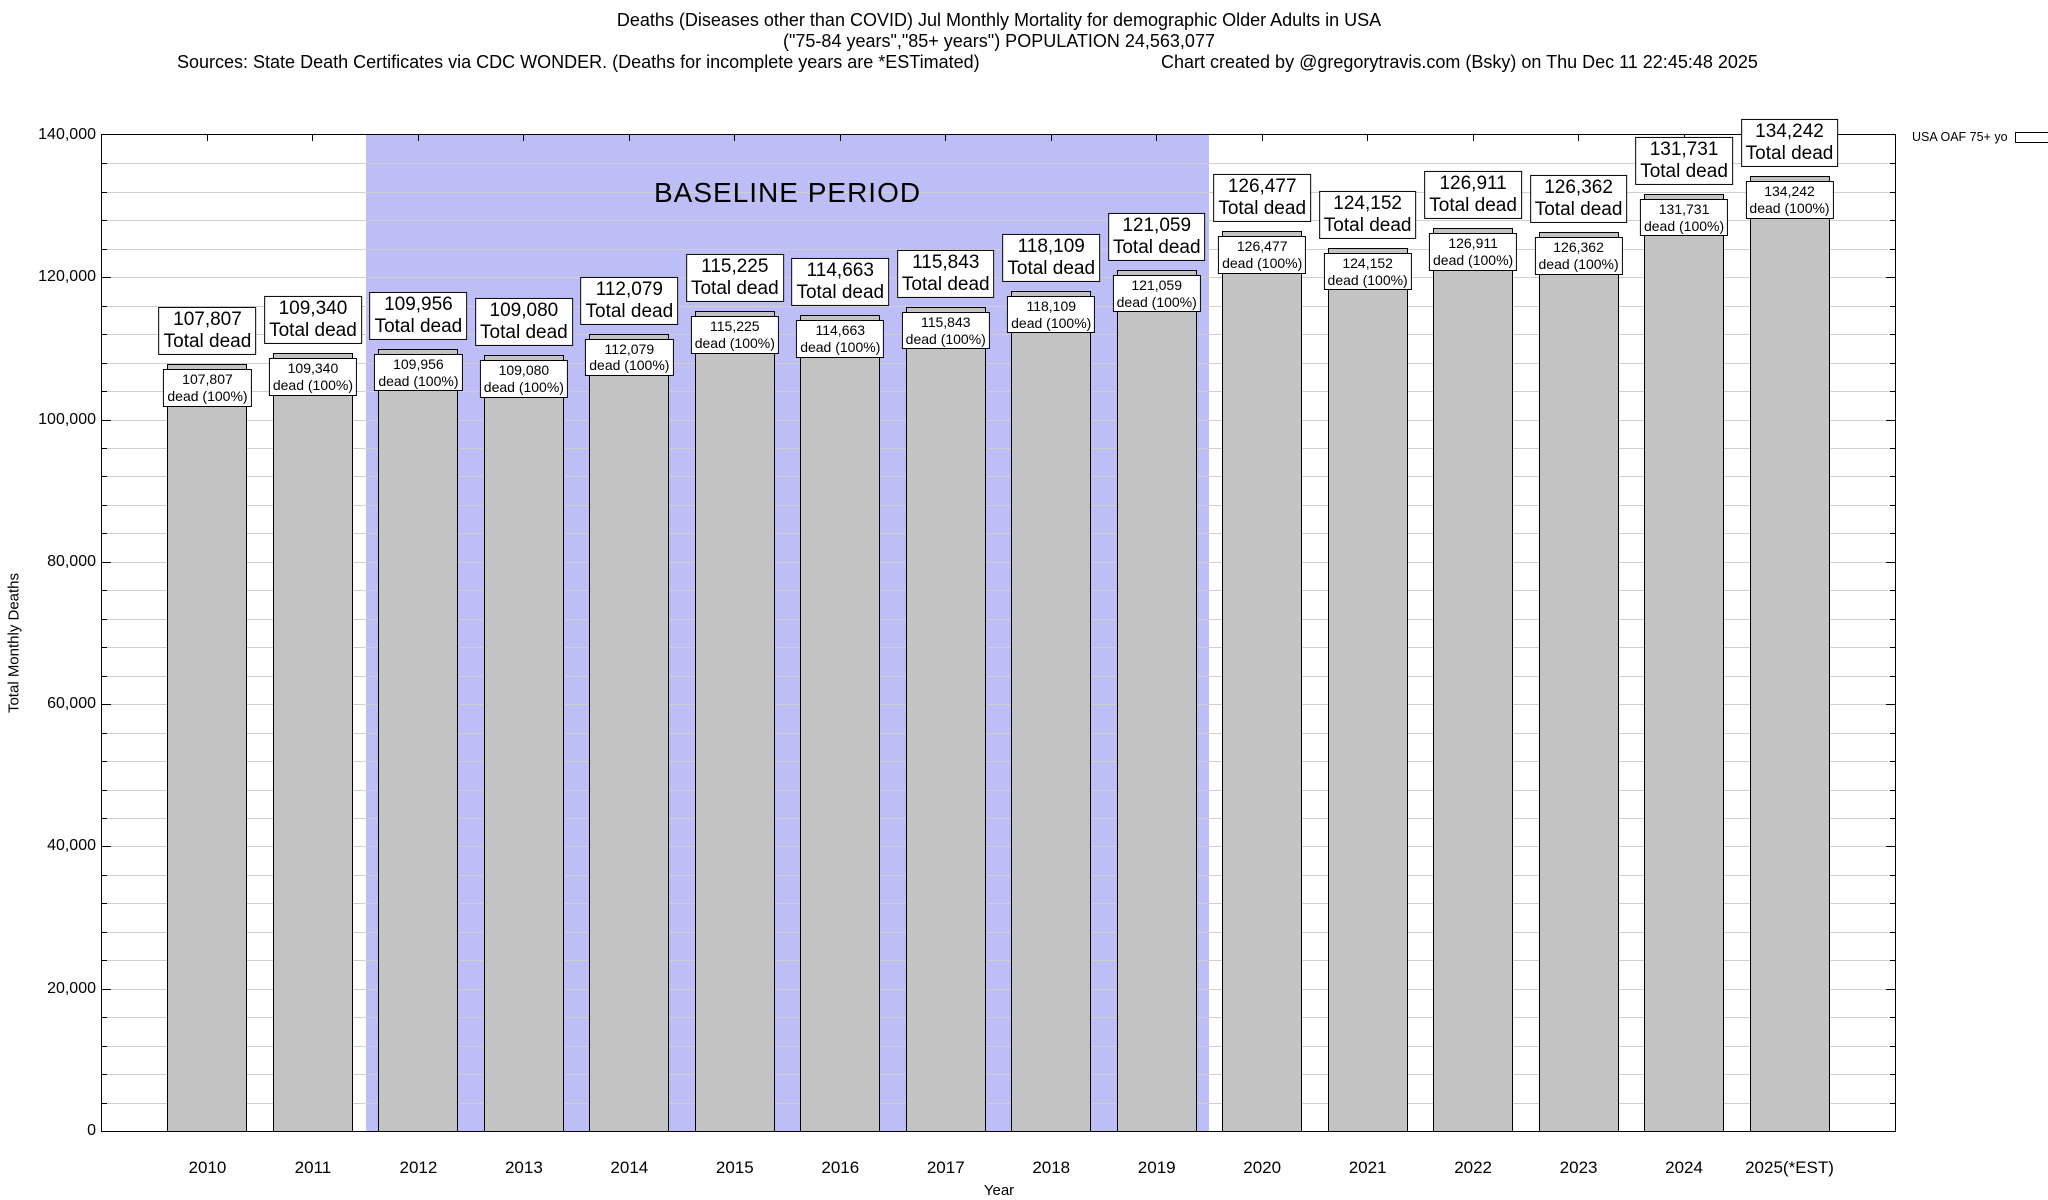 This screenshot has width=2048, height=1200. I want to click on bar-inner-label-2015: 115,225 dead (100%), so click(734, 335).